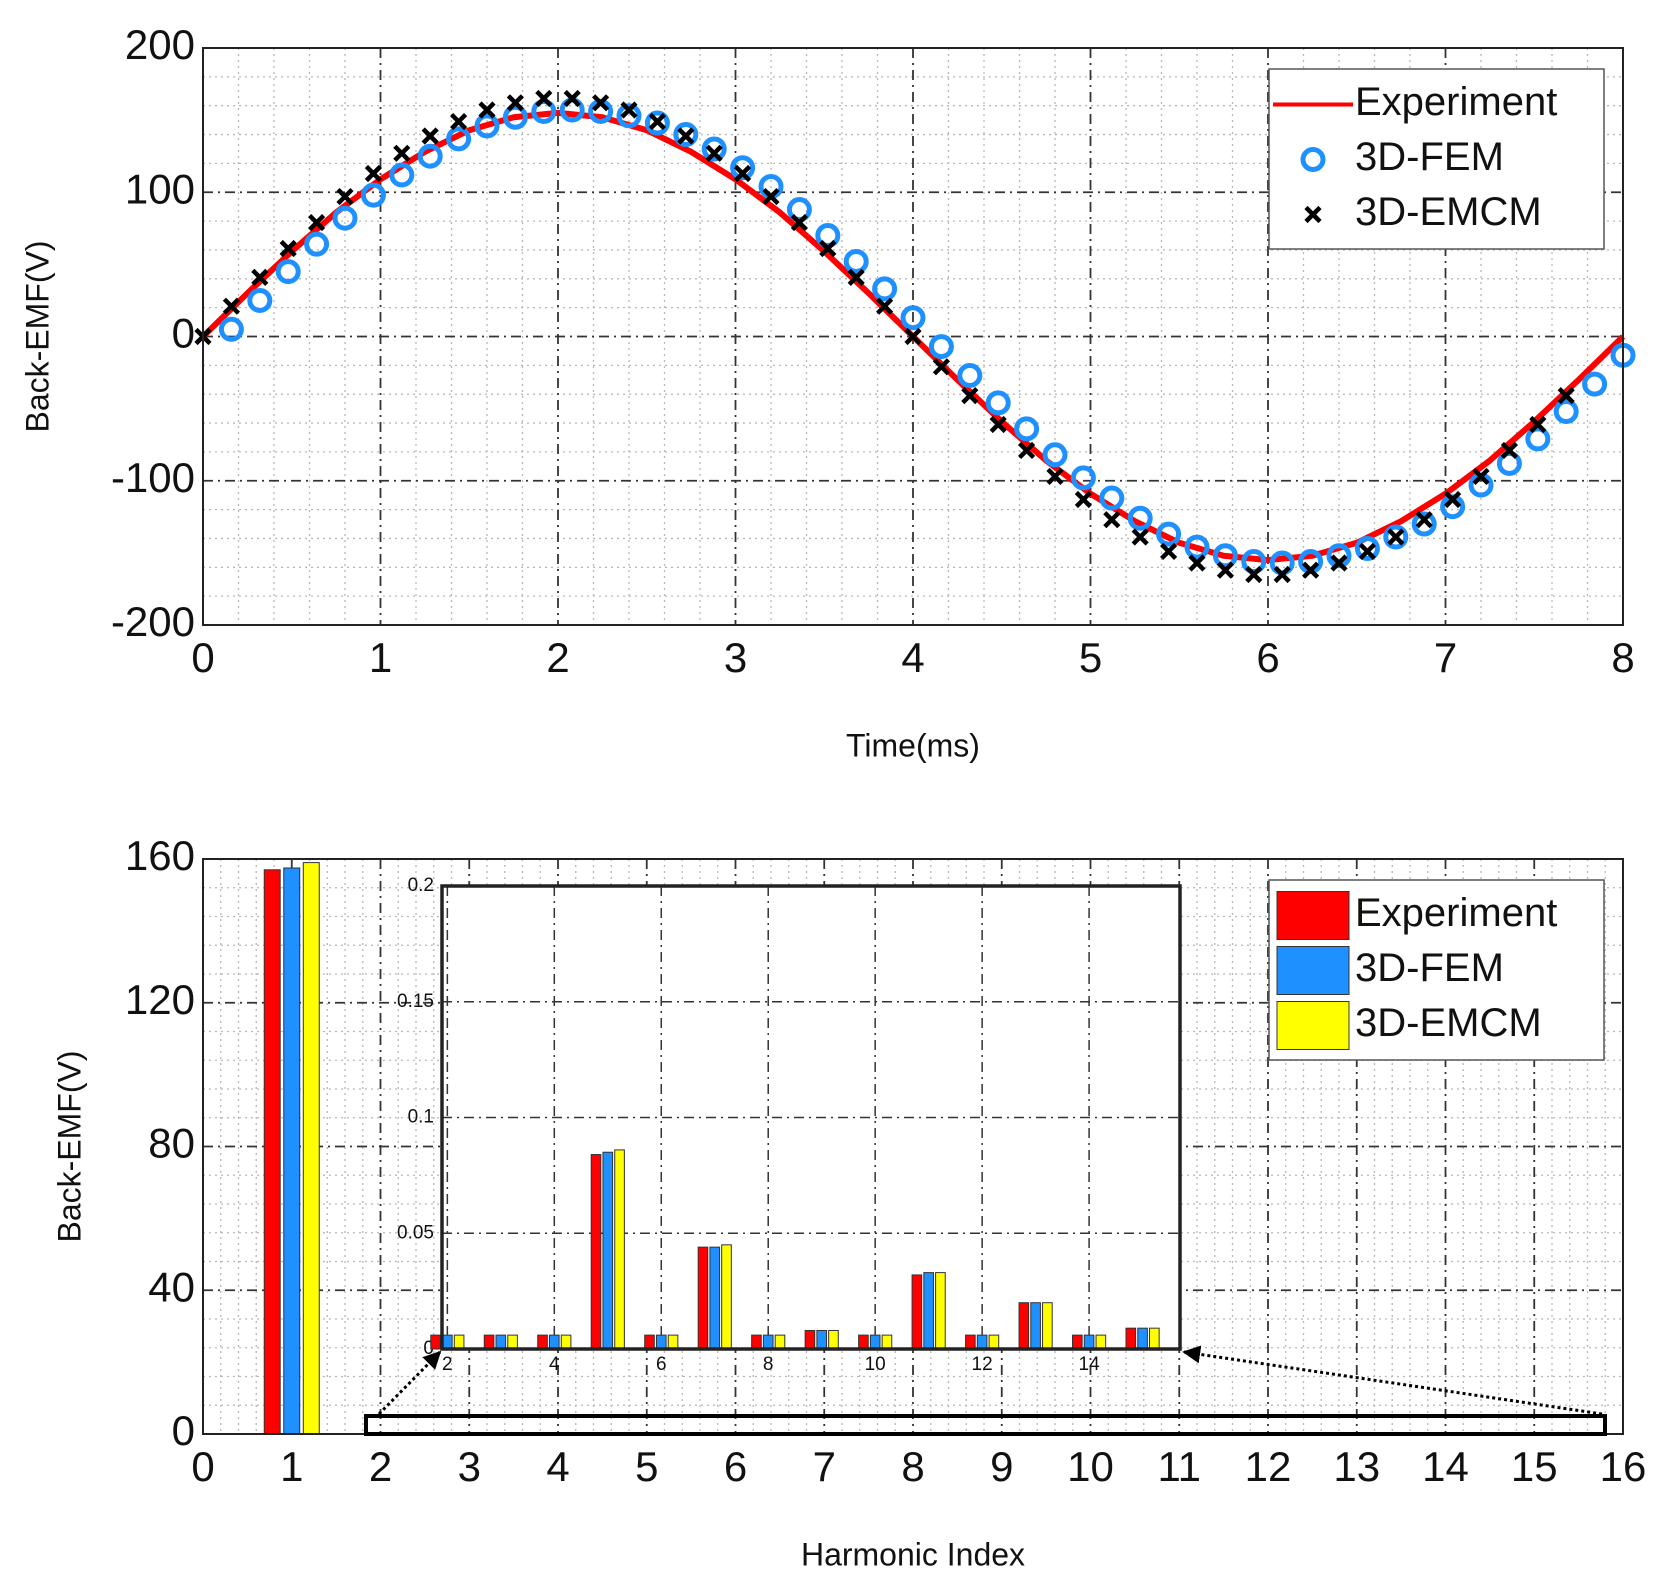 This screenshot has height=1595, width=1666. What do you see at coordinates (1445, 1466) in the screenshot?
I see `x-tick-label: 14` at bounding box center [1445, 1466].